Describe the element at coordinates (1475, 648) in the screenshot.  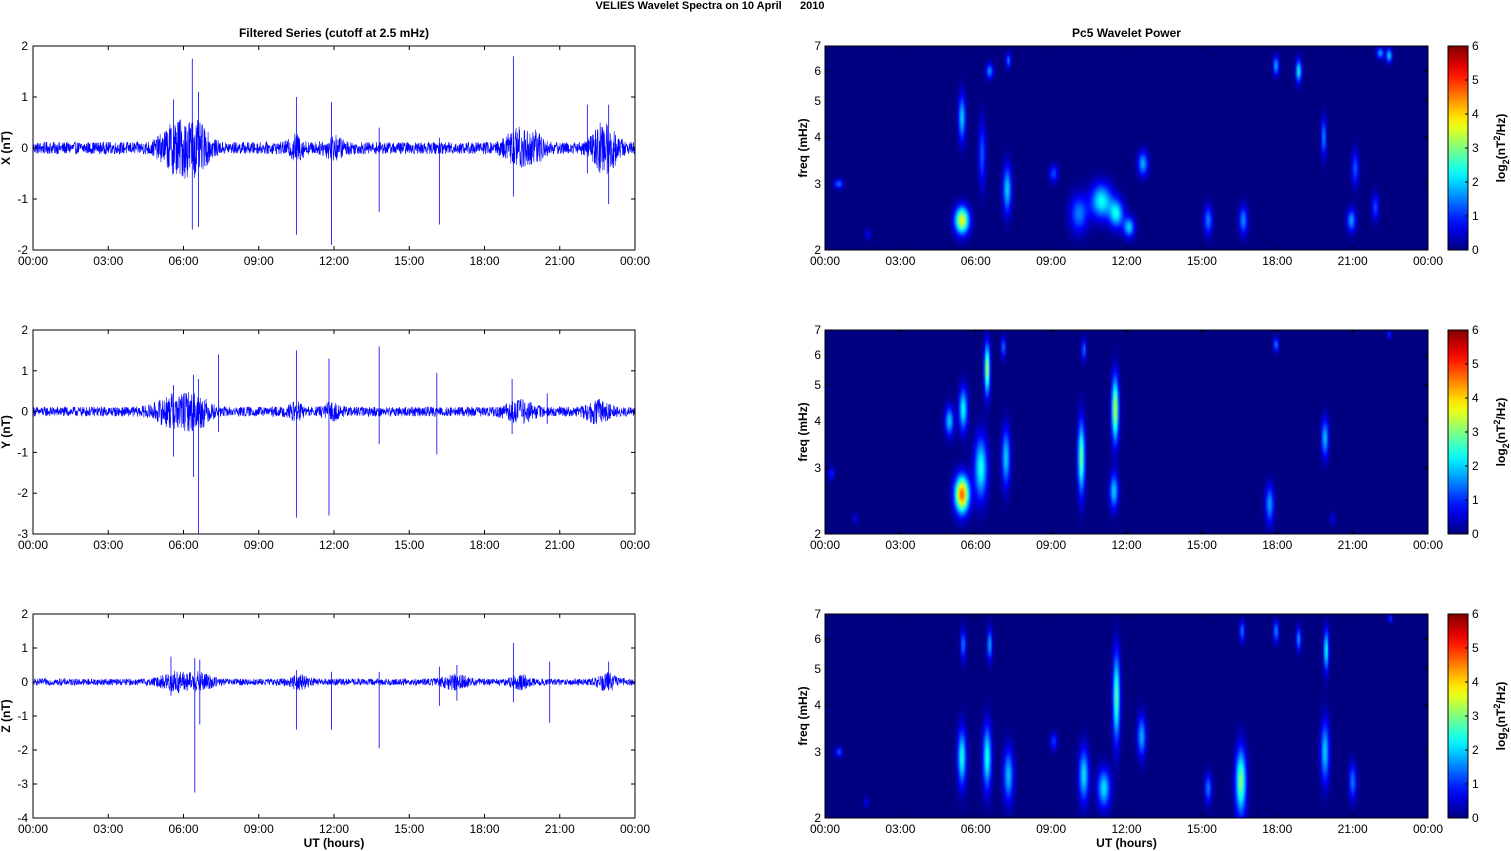
I see `wavelet-z-colorbar-tick-label: 5` at that location.